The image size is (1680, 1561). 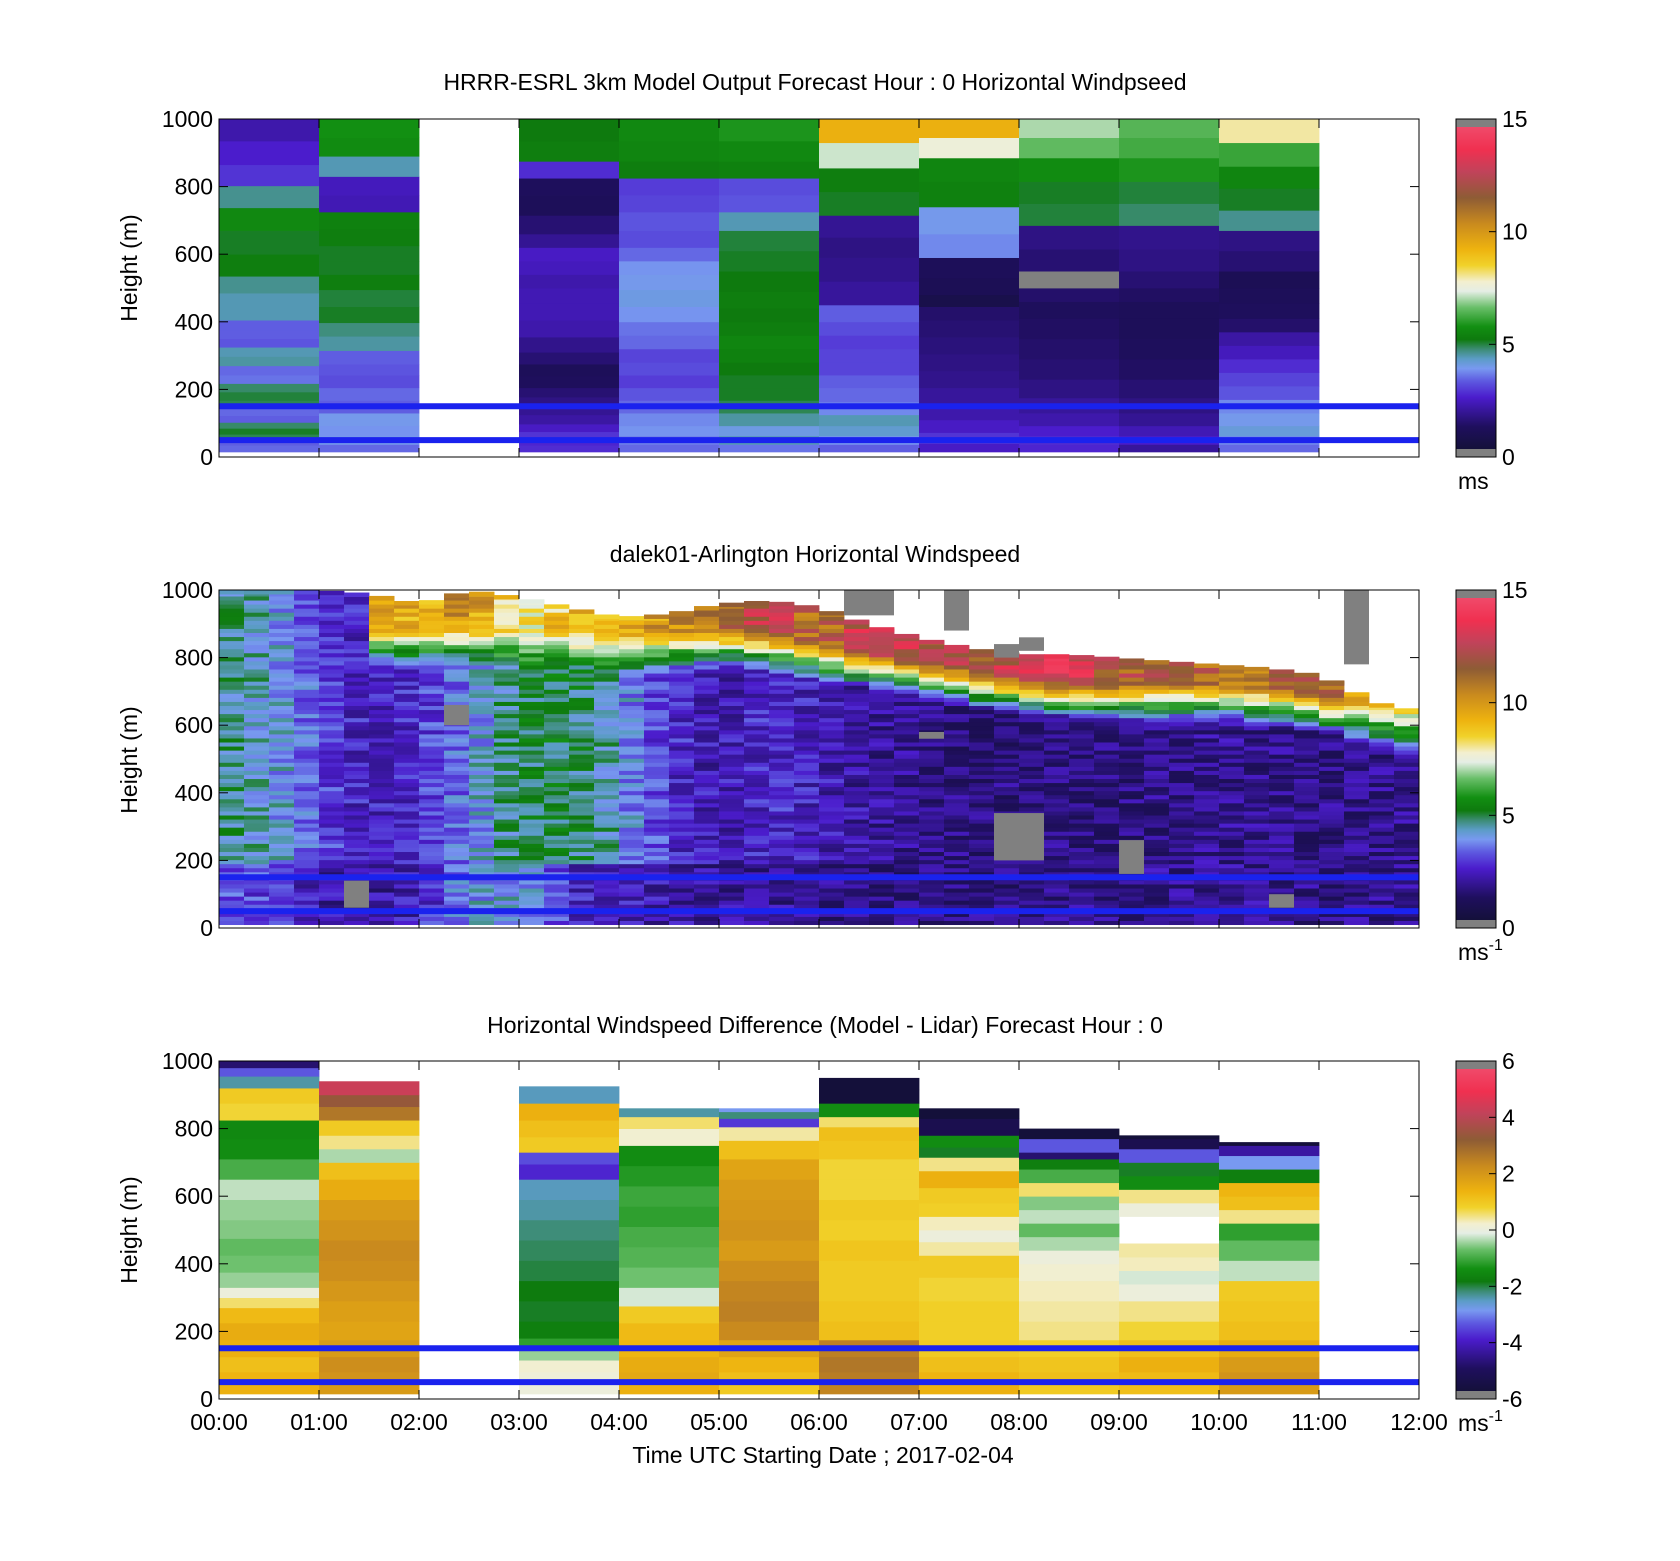 I want to click on x-tick-label: 02:00, so click(x=419, y=1422).